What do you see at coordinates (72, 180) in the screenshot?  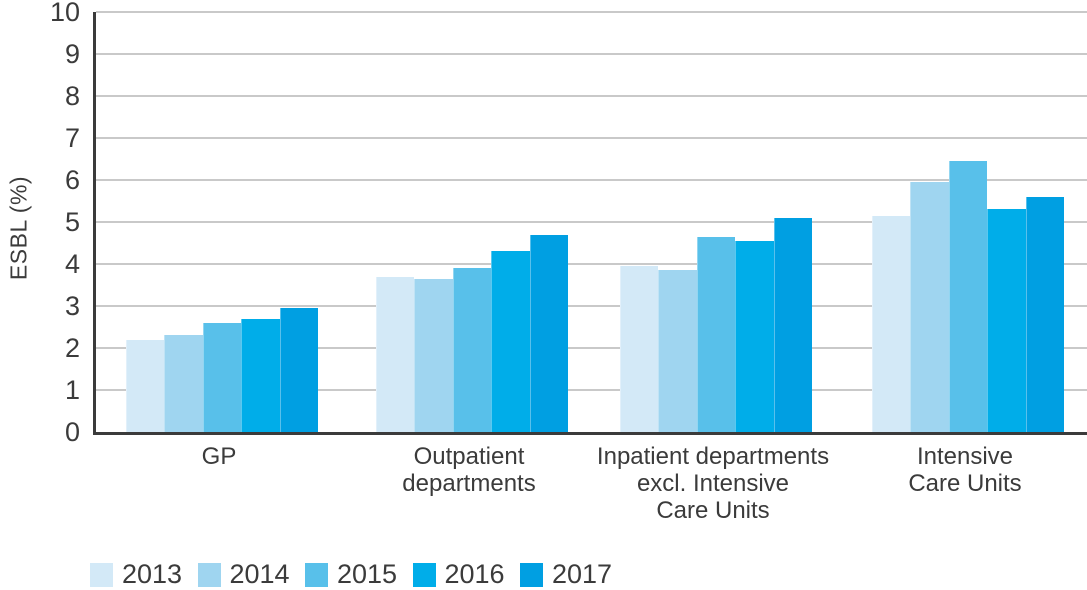 I see `y-tick-label-6: 6` at bounding box center [72, 180].